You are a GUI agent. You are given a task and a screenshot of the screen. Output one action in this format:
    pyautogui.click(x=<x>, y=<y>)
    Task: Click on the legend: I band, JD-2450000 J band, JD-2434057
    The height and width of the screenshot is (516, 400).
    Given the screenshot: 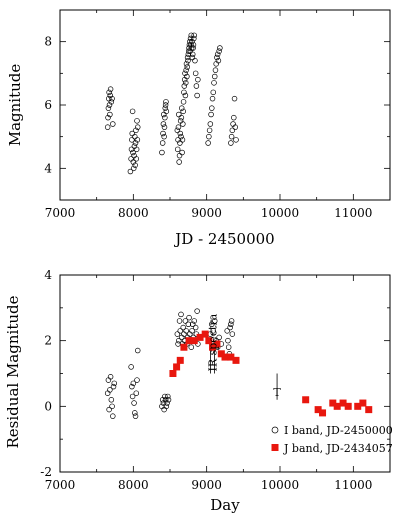 What is the action you would take?
    pyautogui.click(x=332, y=439)
    